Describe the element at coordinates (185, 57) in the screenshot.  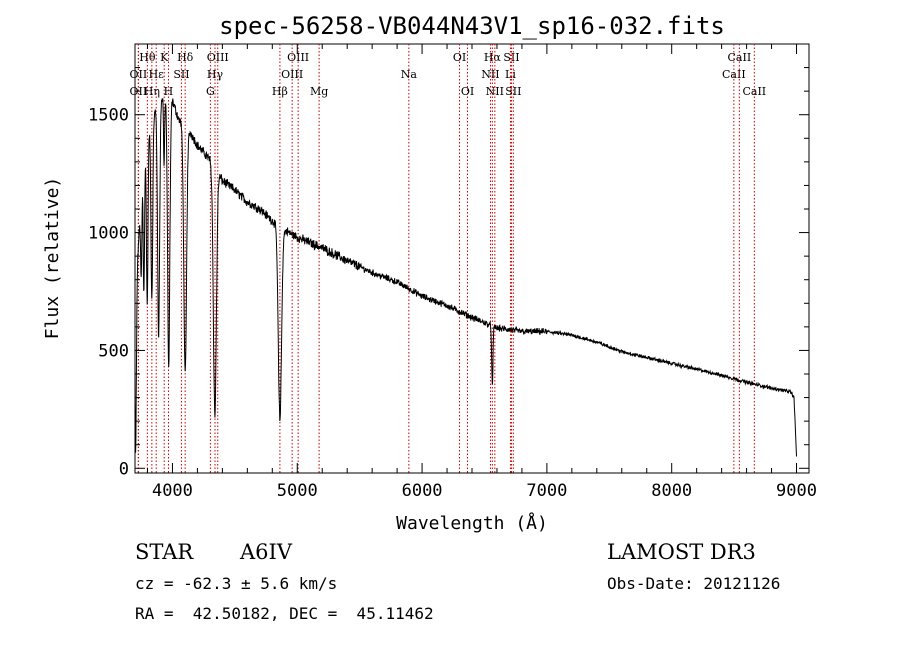
I see `marker-label: Hδ` at that location.